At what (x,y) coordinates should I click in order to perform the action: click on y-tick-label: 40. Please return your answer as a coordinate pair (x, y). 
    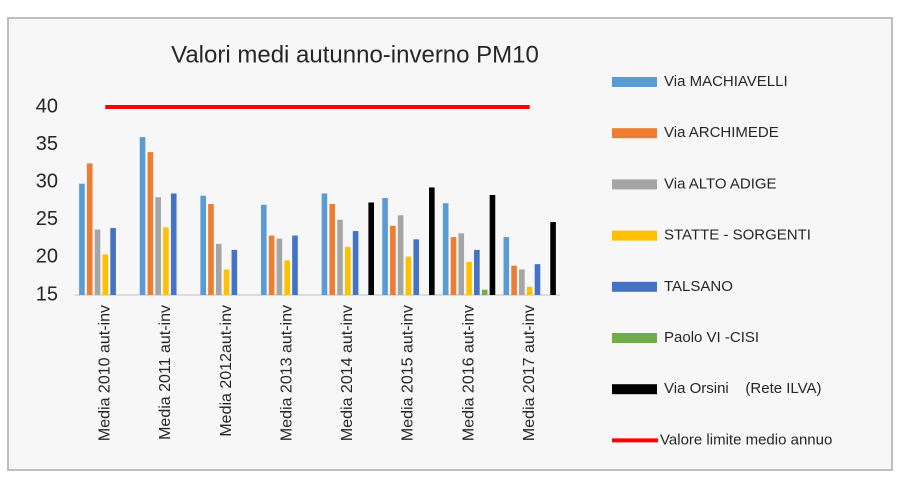
    Looking at the image, I should click on (47, 106).